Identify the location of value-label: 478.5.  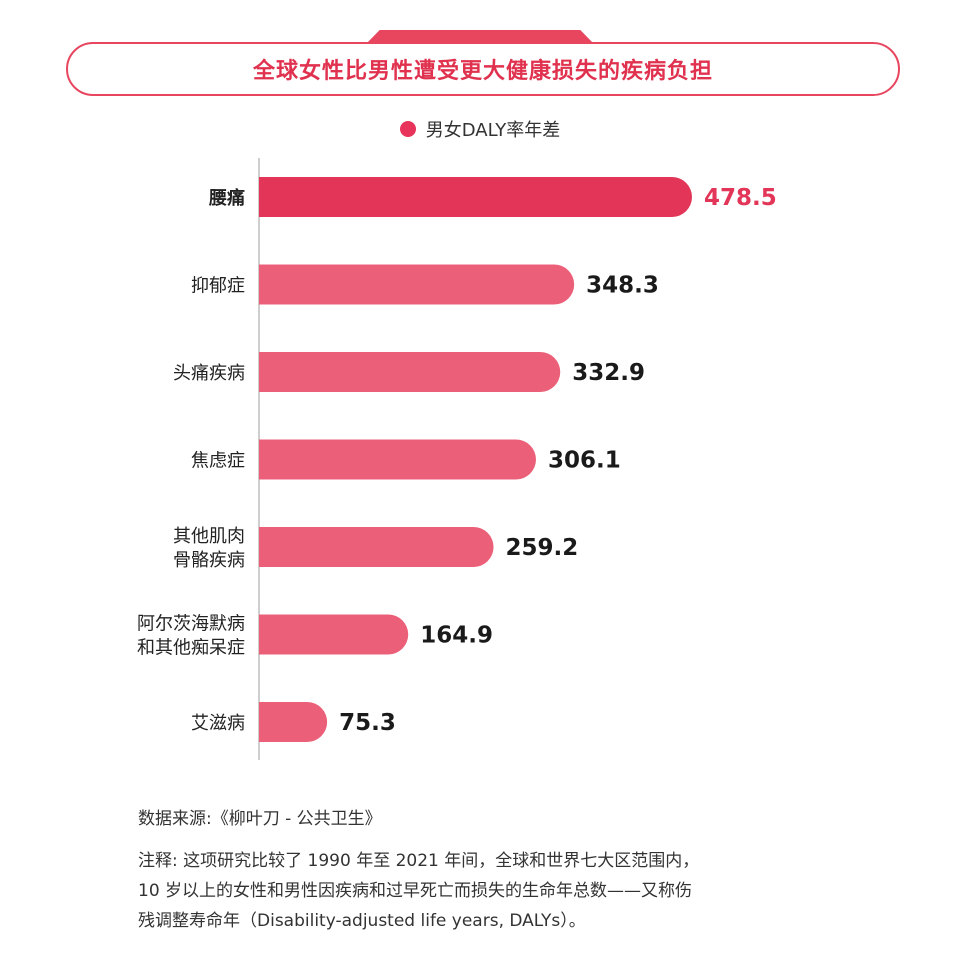
(740, 198).